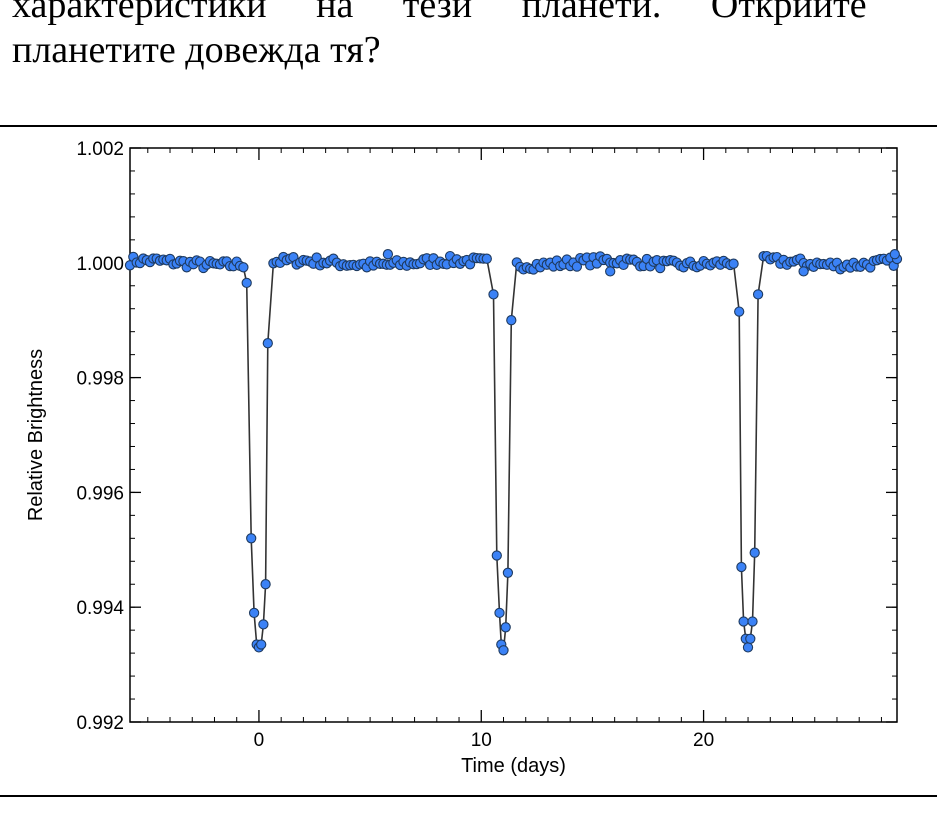 This screenshot has height=816, width=937. Describe the element at coordinates (196, 50) in the screenshot. I see `question-text-line-2: планетите довежда тя?` at that location.